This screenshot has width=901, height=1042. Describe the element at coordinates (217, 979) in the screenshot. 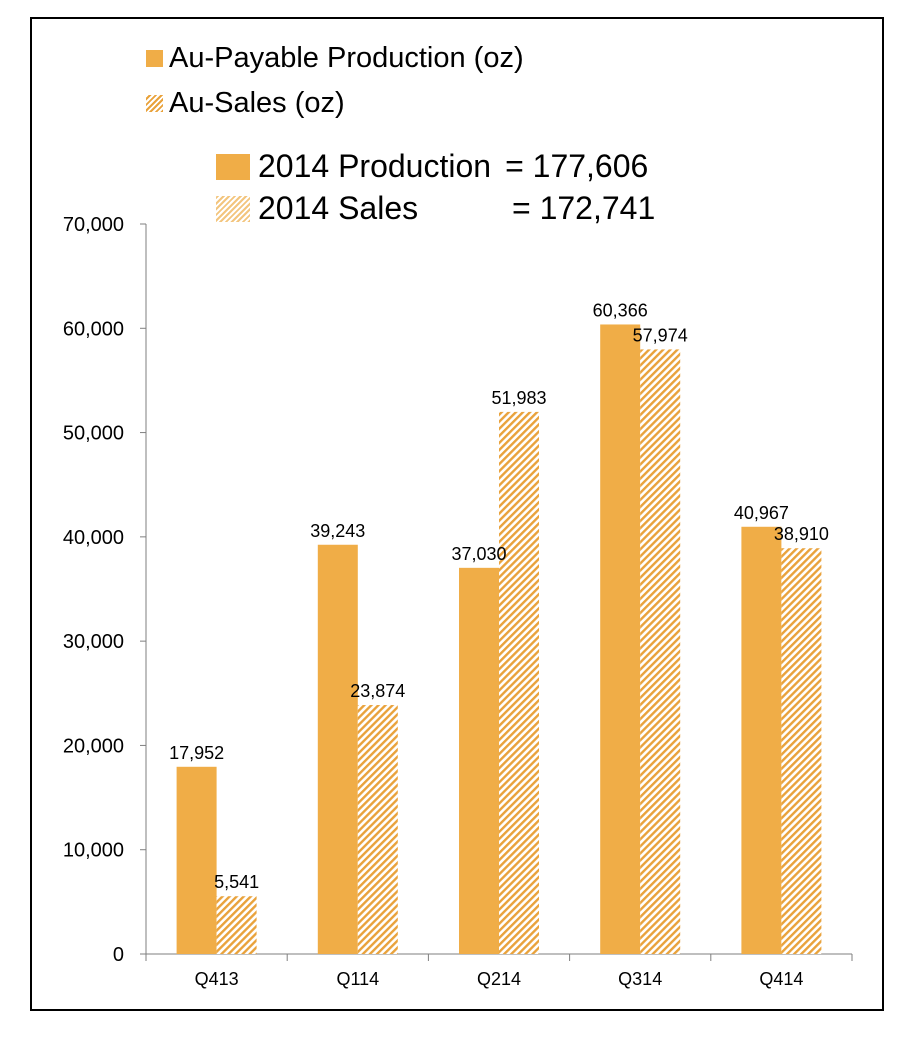

I see `x-tick-label: Q413` at that location.